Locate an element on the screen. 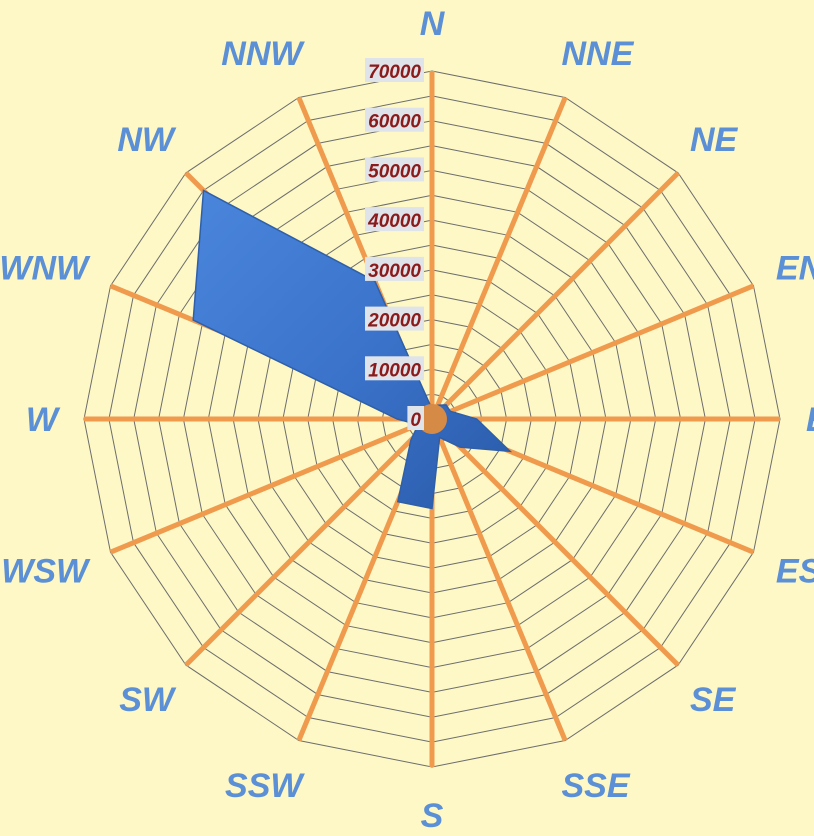 The width and height of the screenshot is (814, 836). direction-label-w: W is located at coordinates (43, 420).